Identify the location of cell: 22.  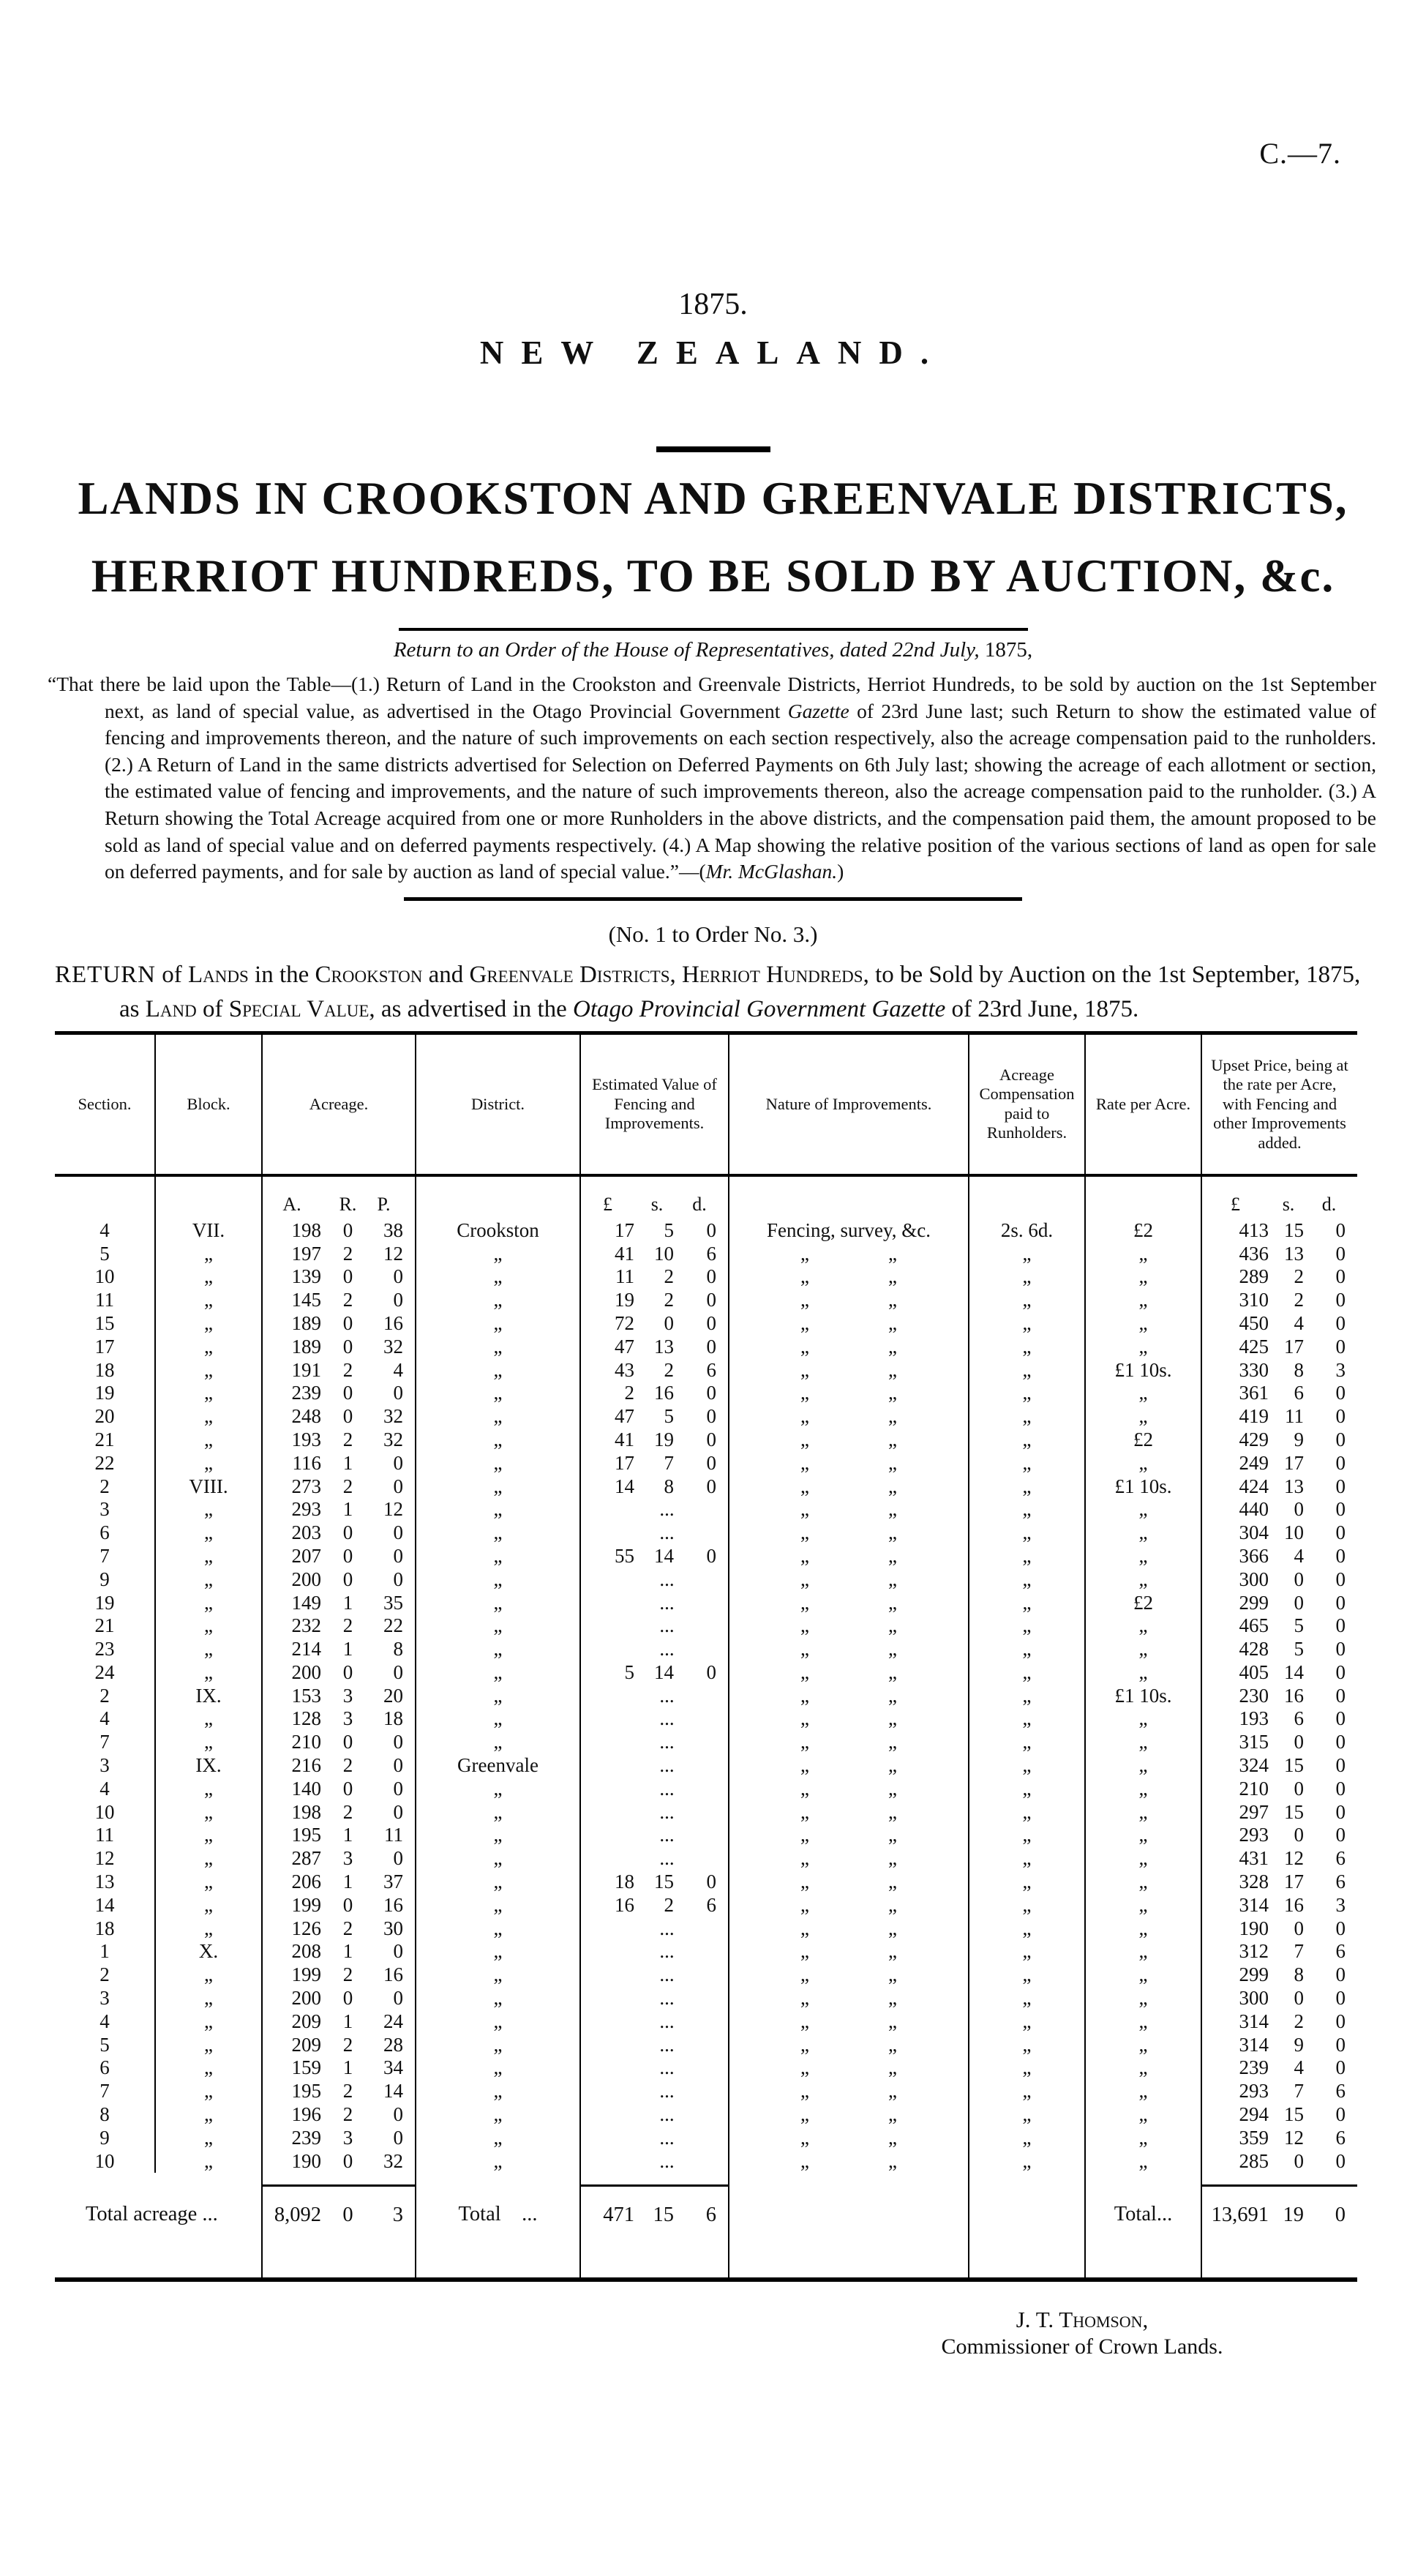
(105, 1463).